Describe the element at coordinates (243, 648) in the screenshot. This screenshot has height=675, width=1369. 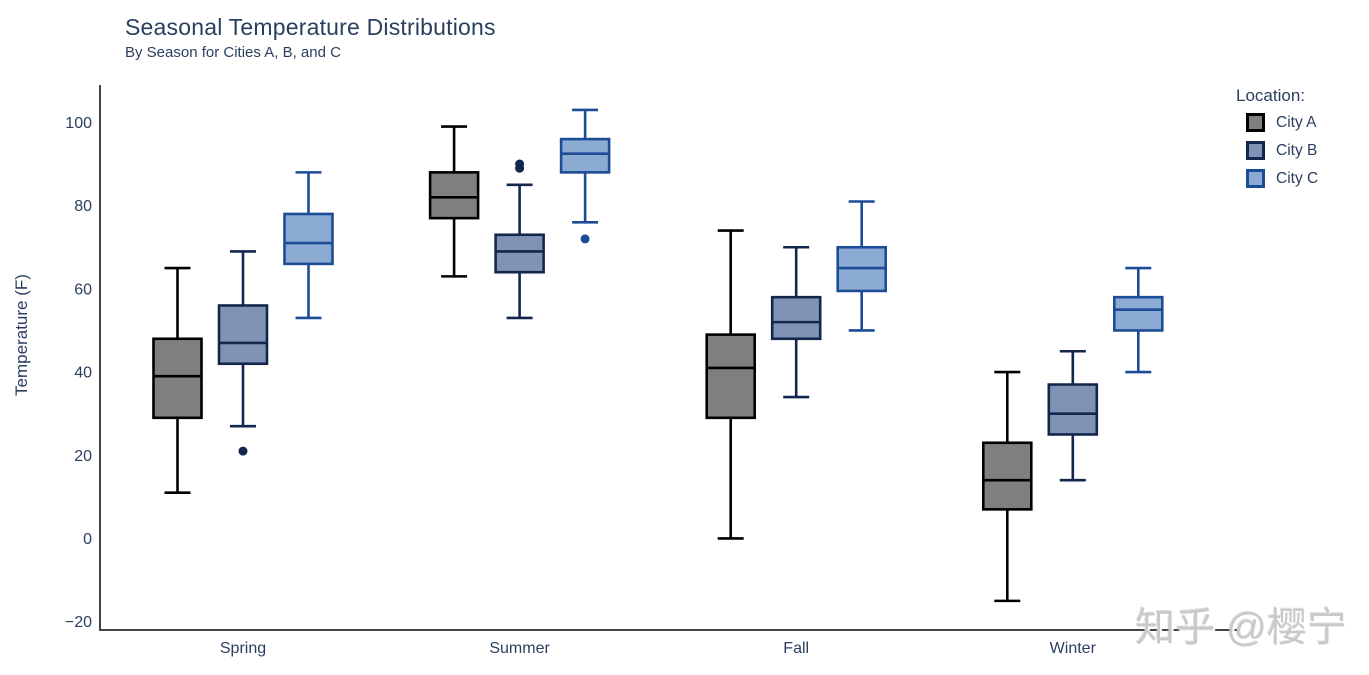
I see `x-category-label: Spring` at that location.